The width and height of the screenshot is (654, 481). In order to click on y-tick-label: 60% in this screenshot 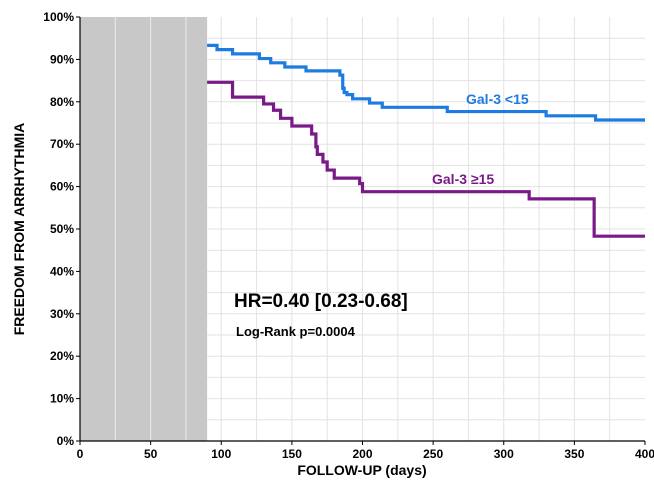, I will do `click(62, 187)`.